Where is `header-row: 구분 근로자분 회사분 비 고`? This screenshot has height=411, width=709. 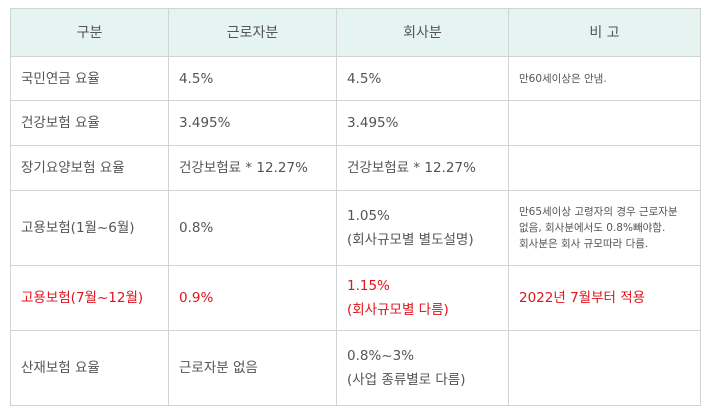
header-row: 구분 근로자분 회사분 비 고 is located at coordinates (355, 32).